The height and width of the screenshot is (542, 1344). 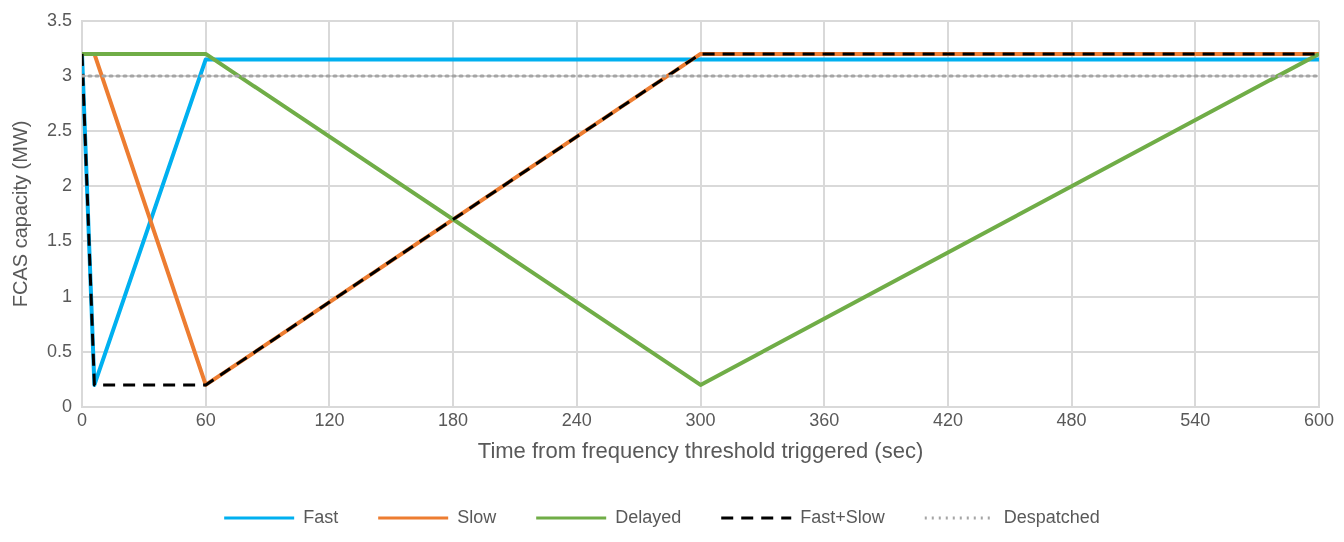 I want to click on legend-label: Despatched, so click(x=1051, y=516).